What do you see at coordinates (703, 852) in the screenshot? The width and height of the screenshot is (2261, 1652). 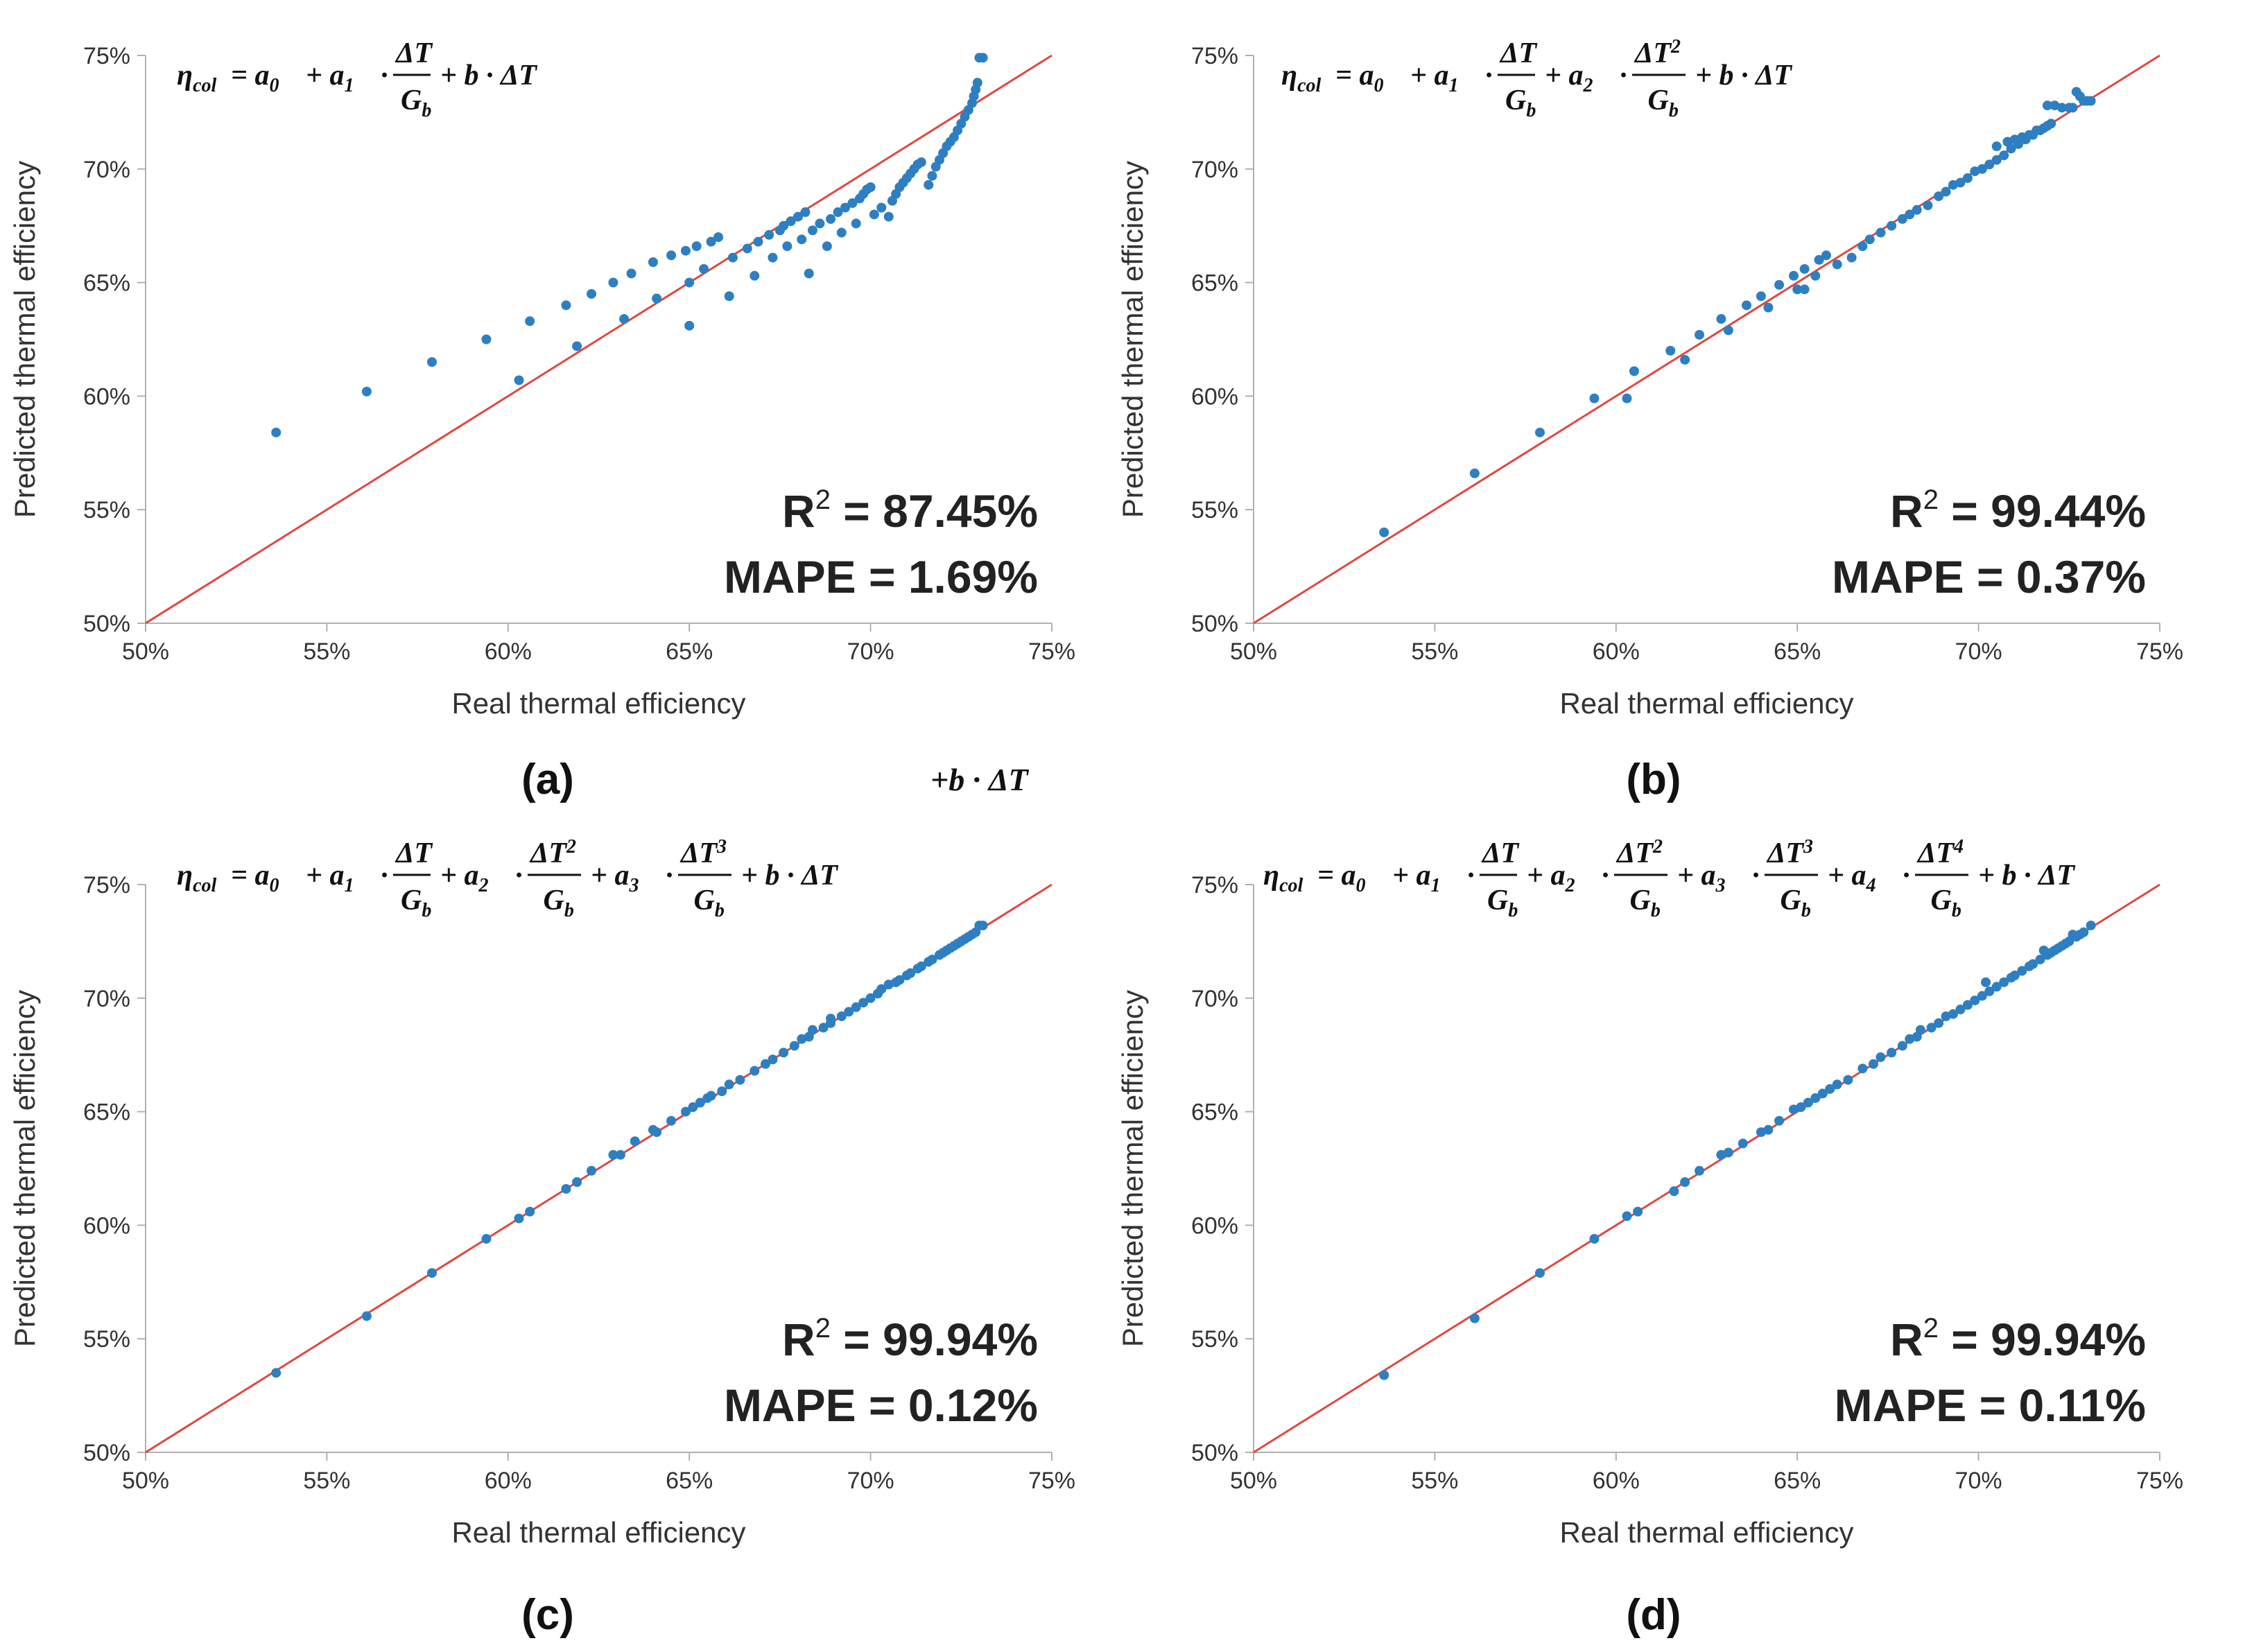 I see `panel-c-equation-numerator: ΔT3` at bounding box center [703, 852].